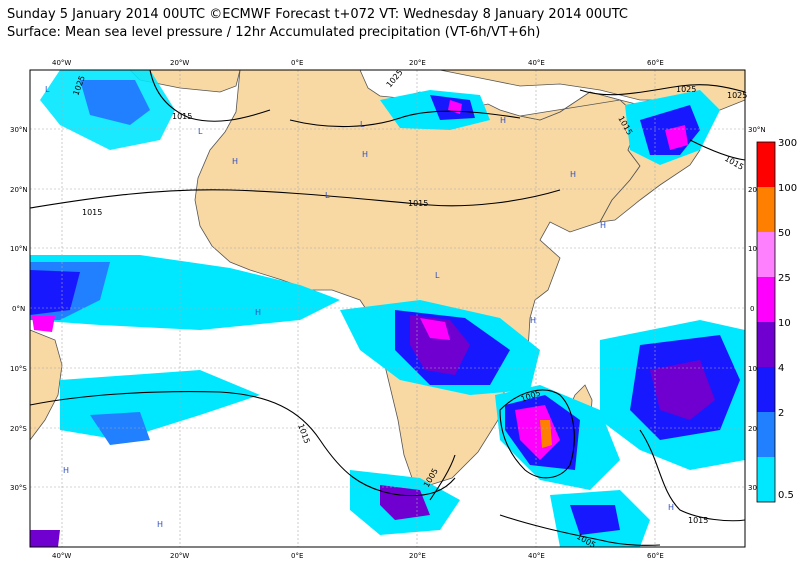  Describe the element at coordinates (442, 477) in the screenshot. I see `isobar-1005-south-africa` at that location.